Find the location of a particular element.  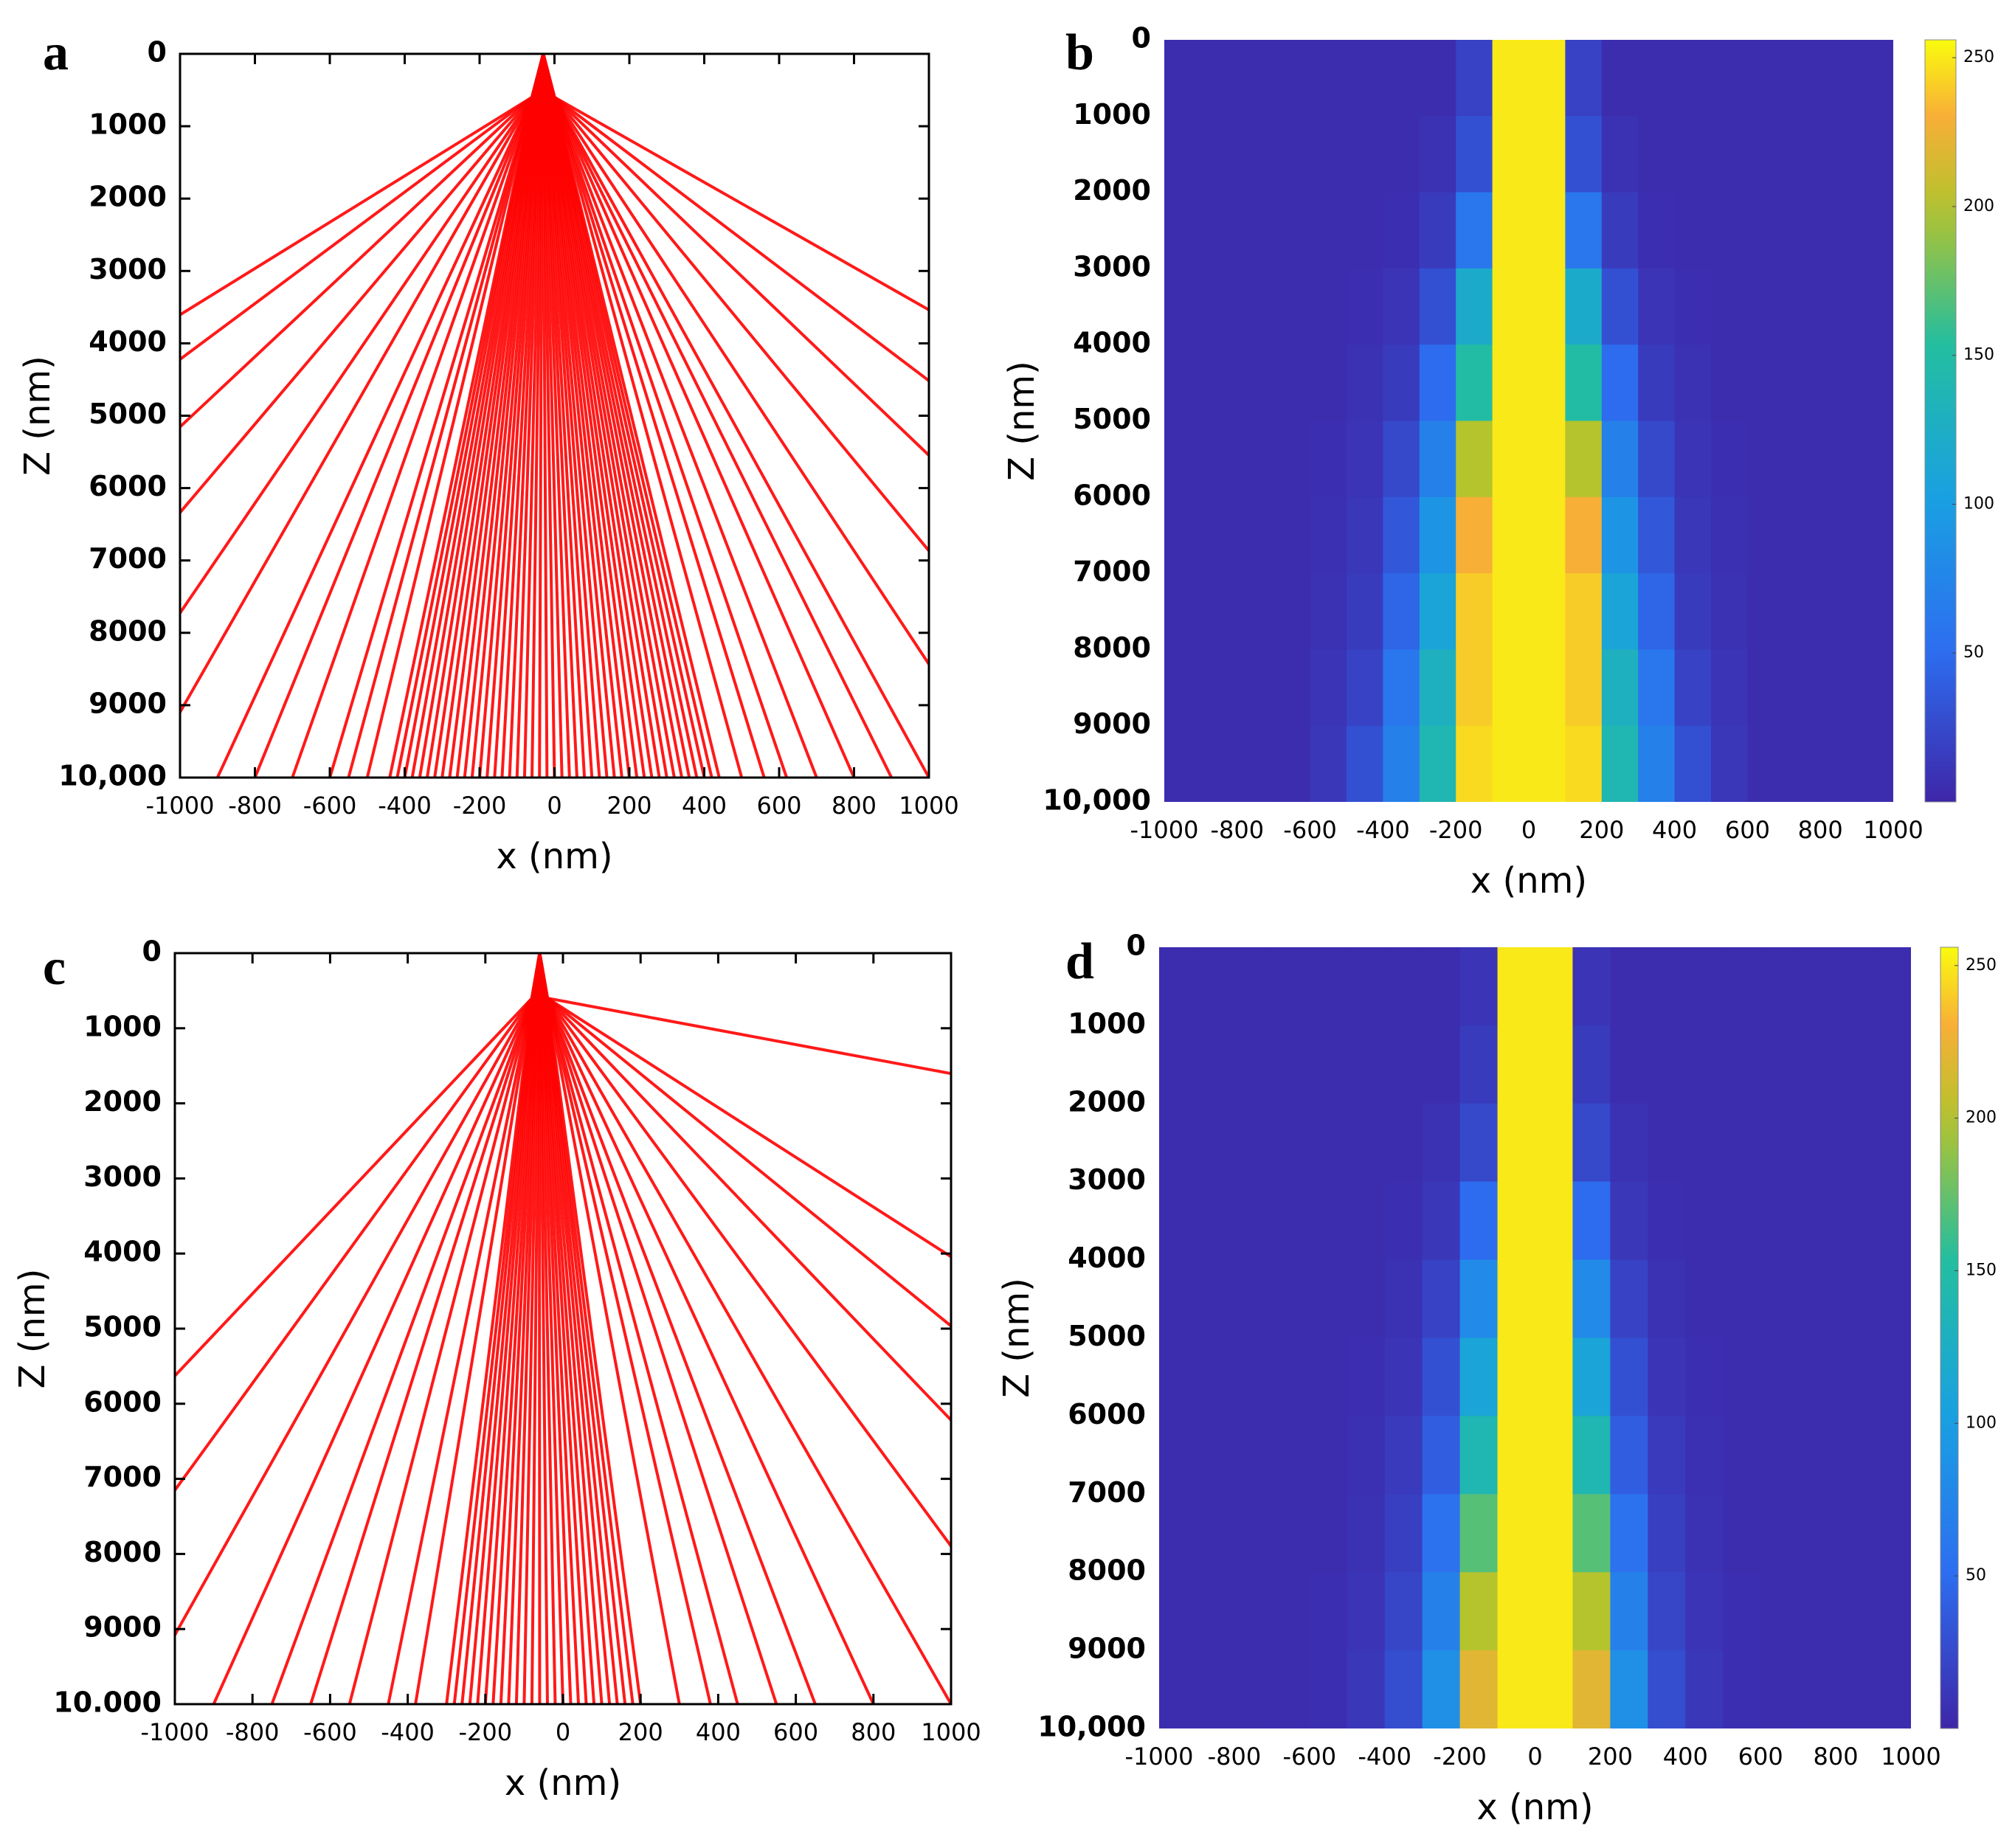

x-tick-label: 400 is located at coordinates (718, 1732).